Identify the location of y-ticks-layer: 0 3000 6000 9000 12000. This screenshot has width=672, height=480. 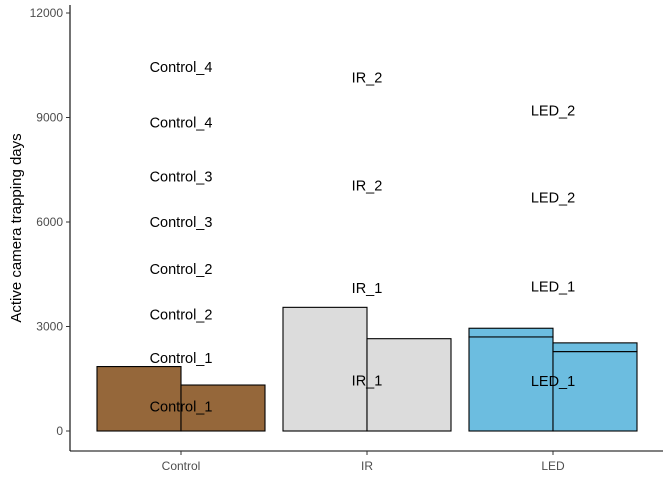
(50, 222).